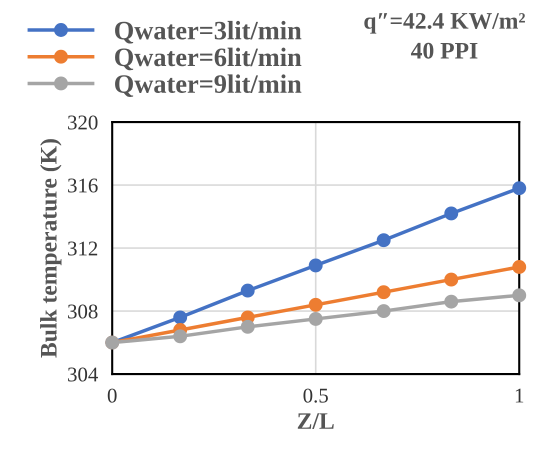  What do you see at coordinates (112, 395) in the screenshot?
I see `x-tick-label: 0` at bounding box center [112, 395].